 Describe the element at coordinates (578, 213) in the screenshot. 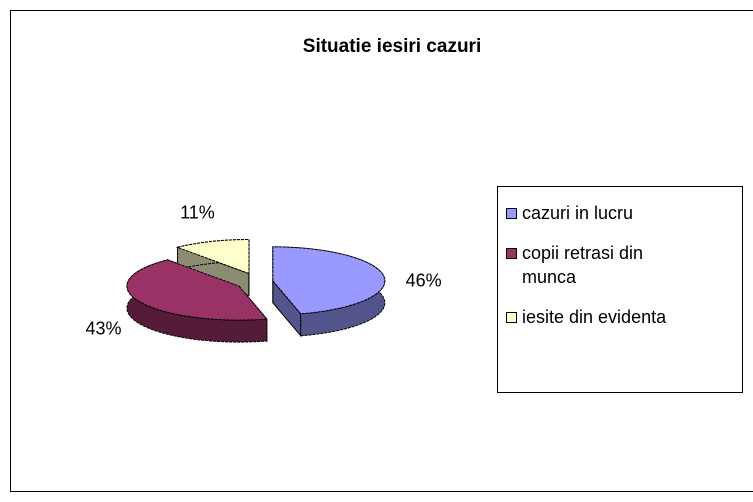

I see `legend-label: cazuri in lucru` at that location.